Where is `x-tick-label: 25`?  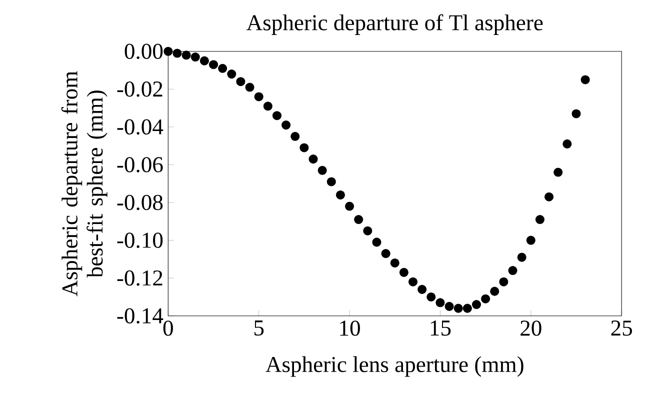
x-tick-label: 25 is located at coordinates (621, 328).